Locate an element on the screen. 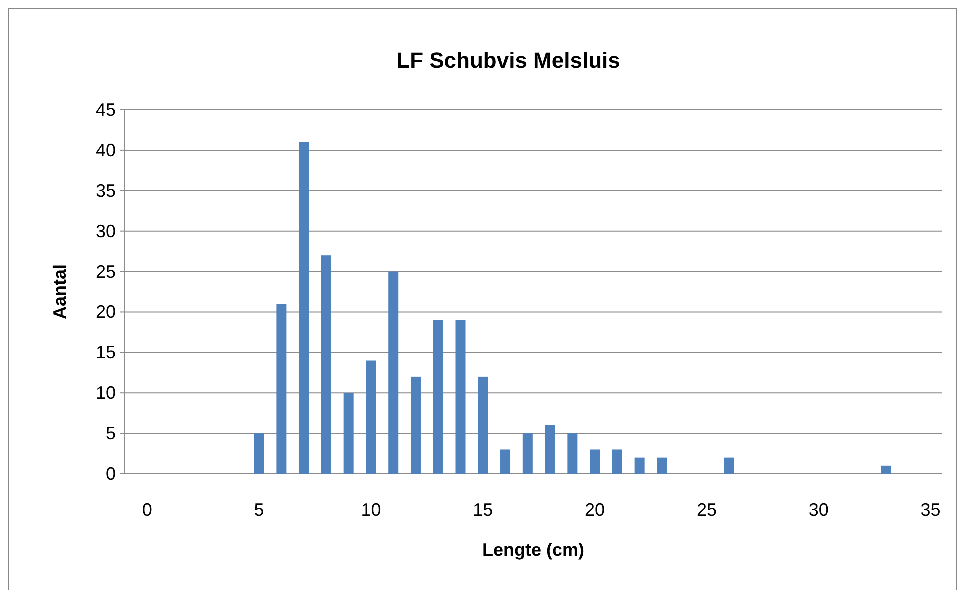  y-axis-title: Aantal is located at coordinates (60, 292).